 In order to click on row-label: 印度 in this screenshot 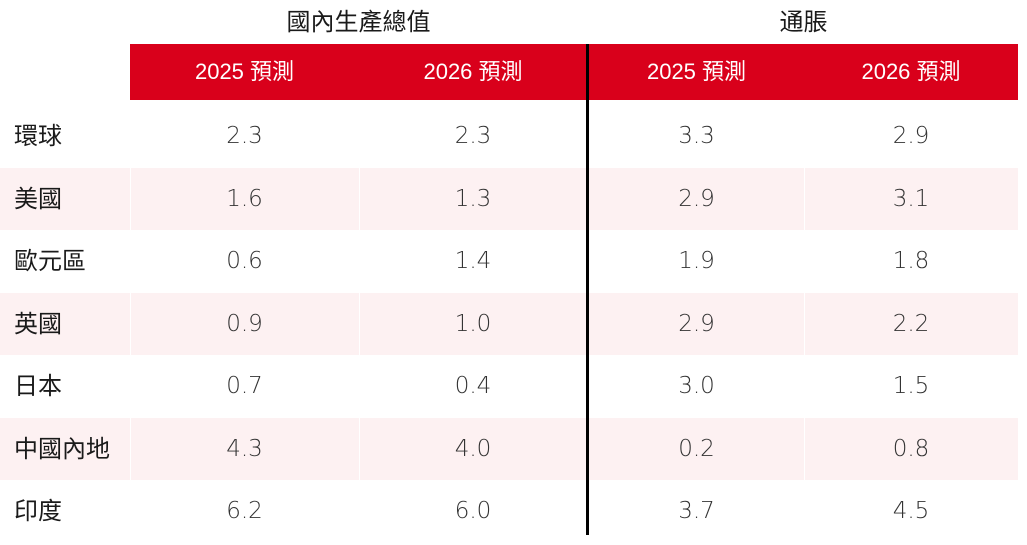, I will do `click(38, 511)`.